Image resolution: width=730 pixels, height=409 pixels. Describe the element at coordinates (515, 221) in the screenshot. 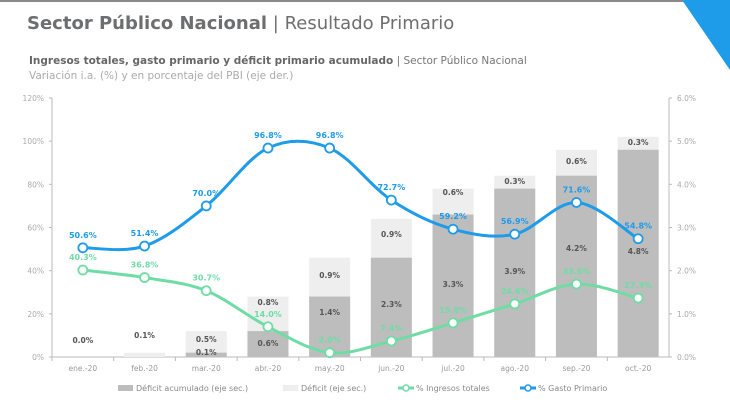

I see `gasto-primario-label: 56.9%` at that location.